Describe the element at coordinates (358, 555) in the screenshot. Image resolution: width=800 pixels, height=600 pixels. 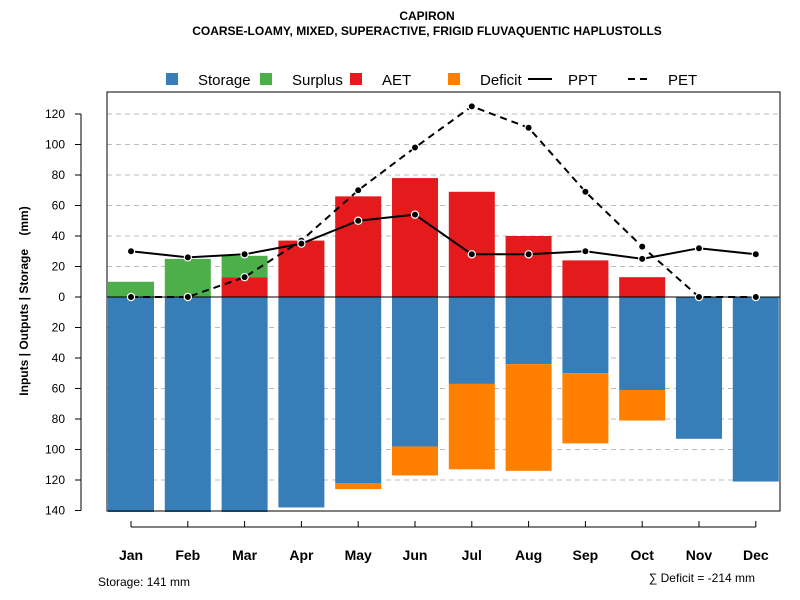
I see `x-tick-label: May` at that location.